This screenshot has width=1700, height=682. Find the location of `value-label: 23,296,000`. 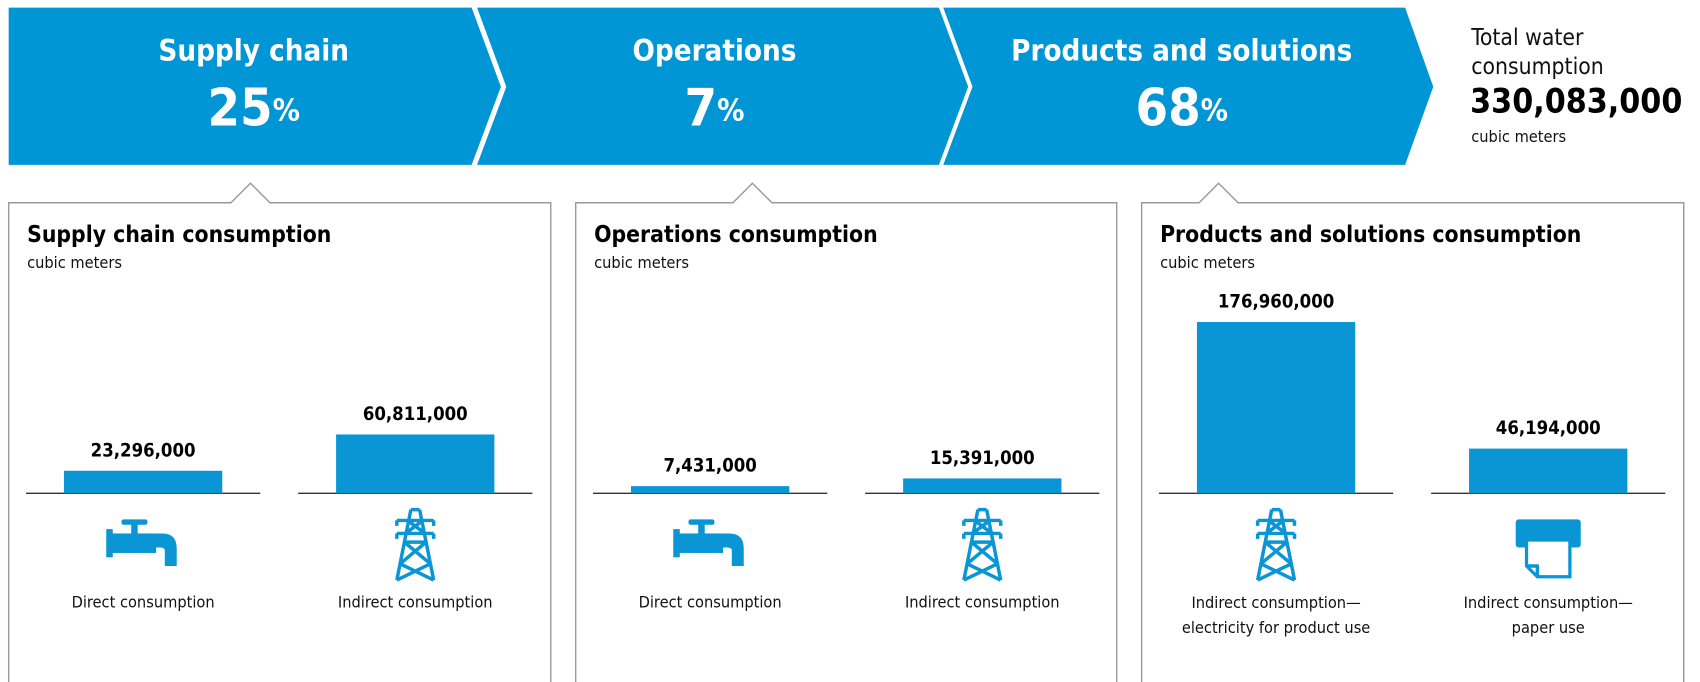

value-label: 23,296,000 is located at coordinates (143, 450).